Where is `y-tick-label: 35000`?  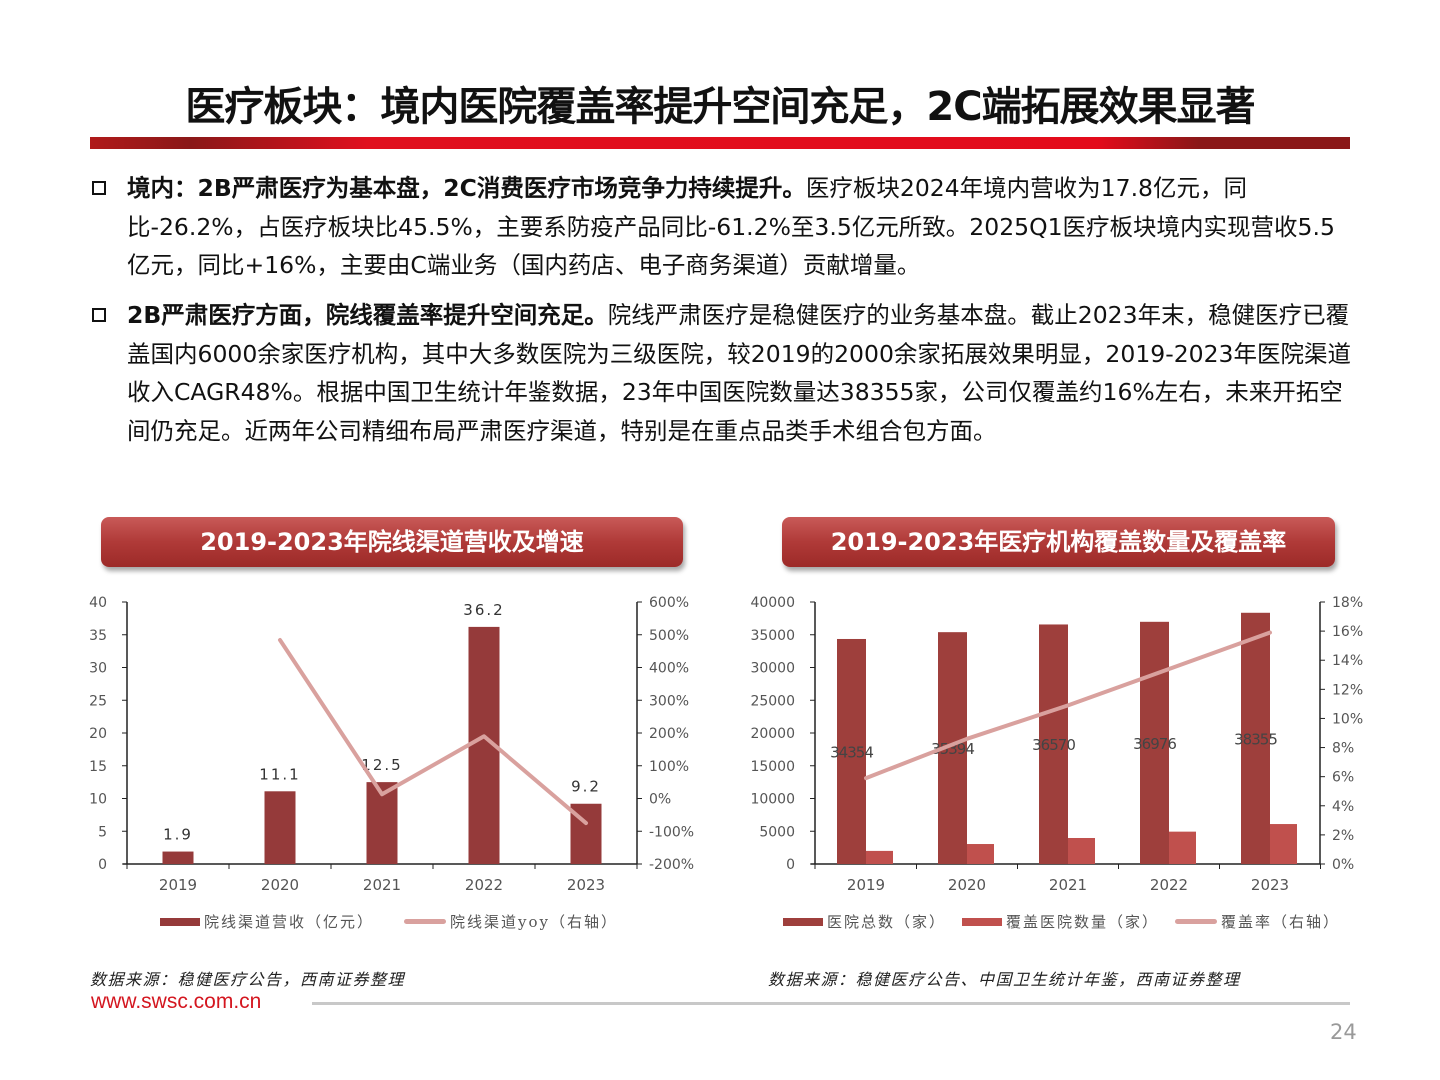
y-tick-label: 35000 is located at coordinates (772, 636).